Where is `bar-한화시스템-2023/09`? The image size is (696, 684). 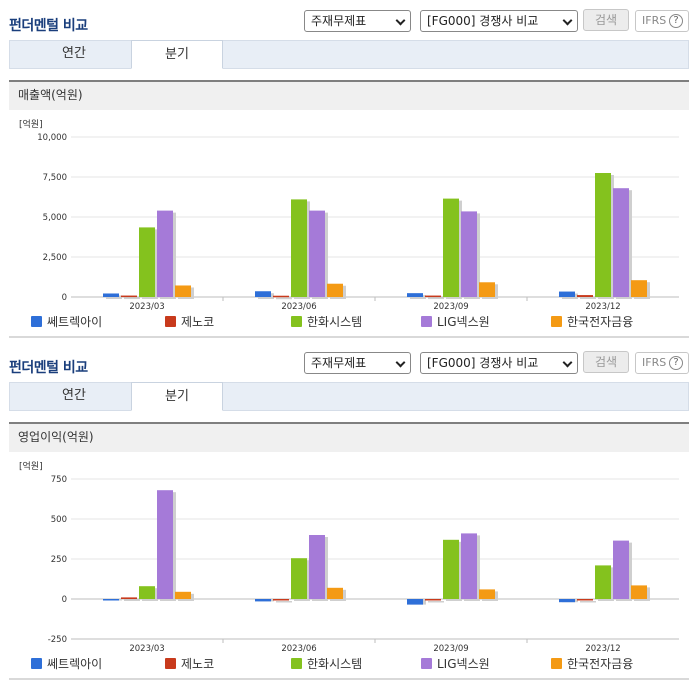
bar-한화시스템-2023/09 is located at coordinates (451, 247).